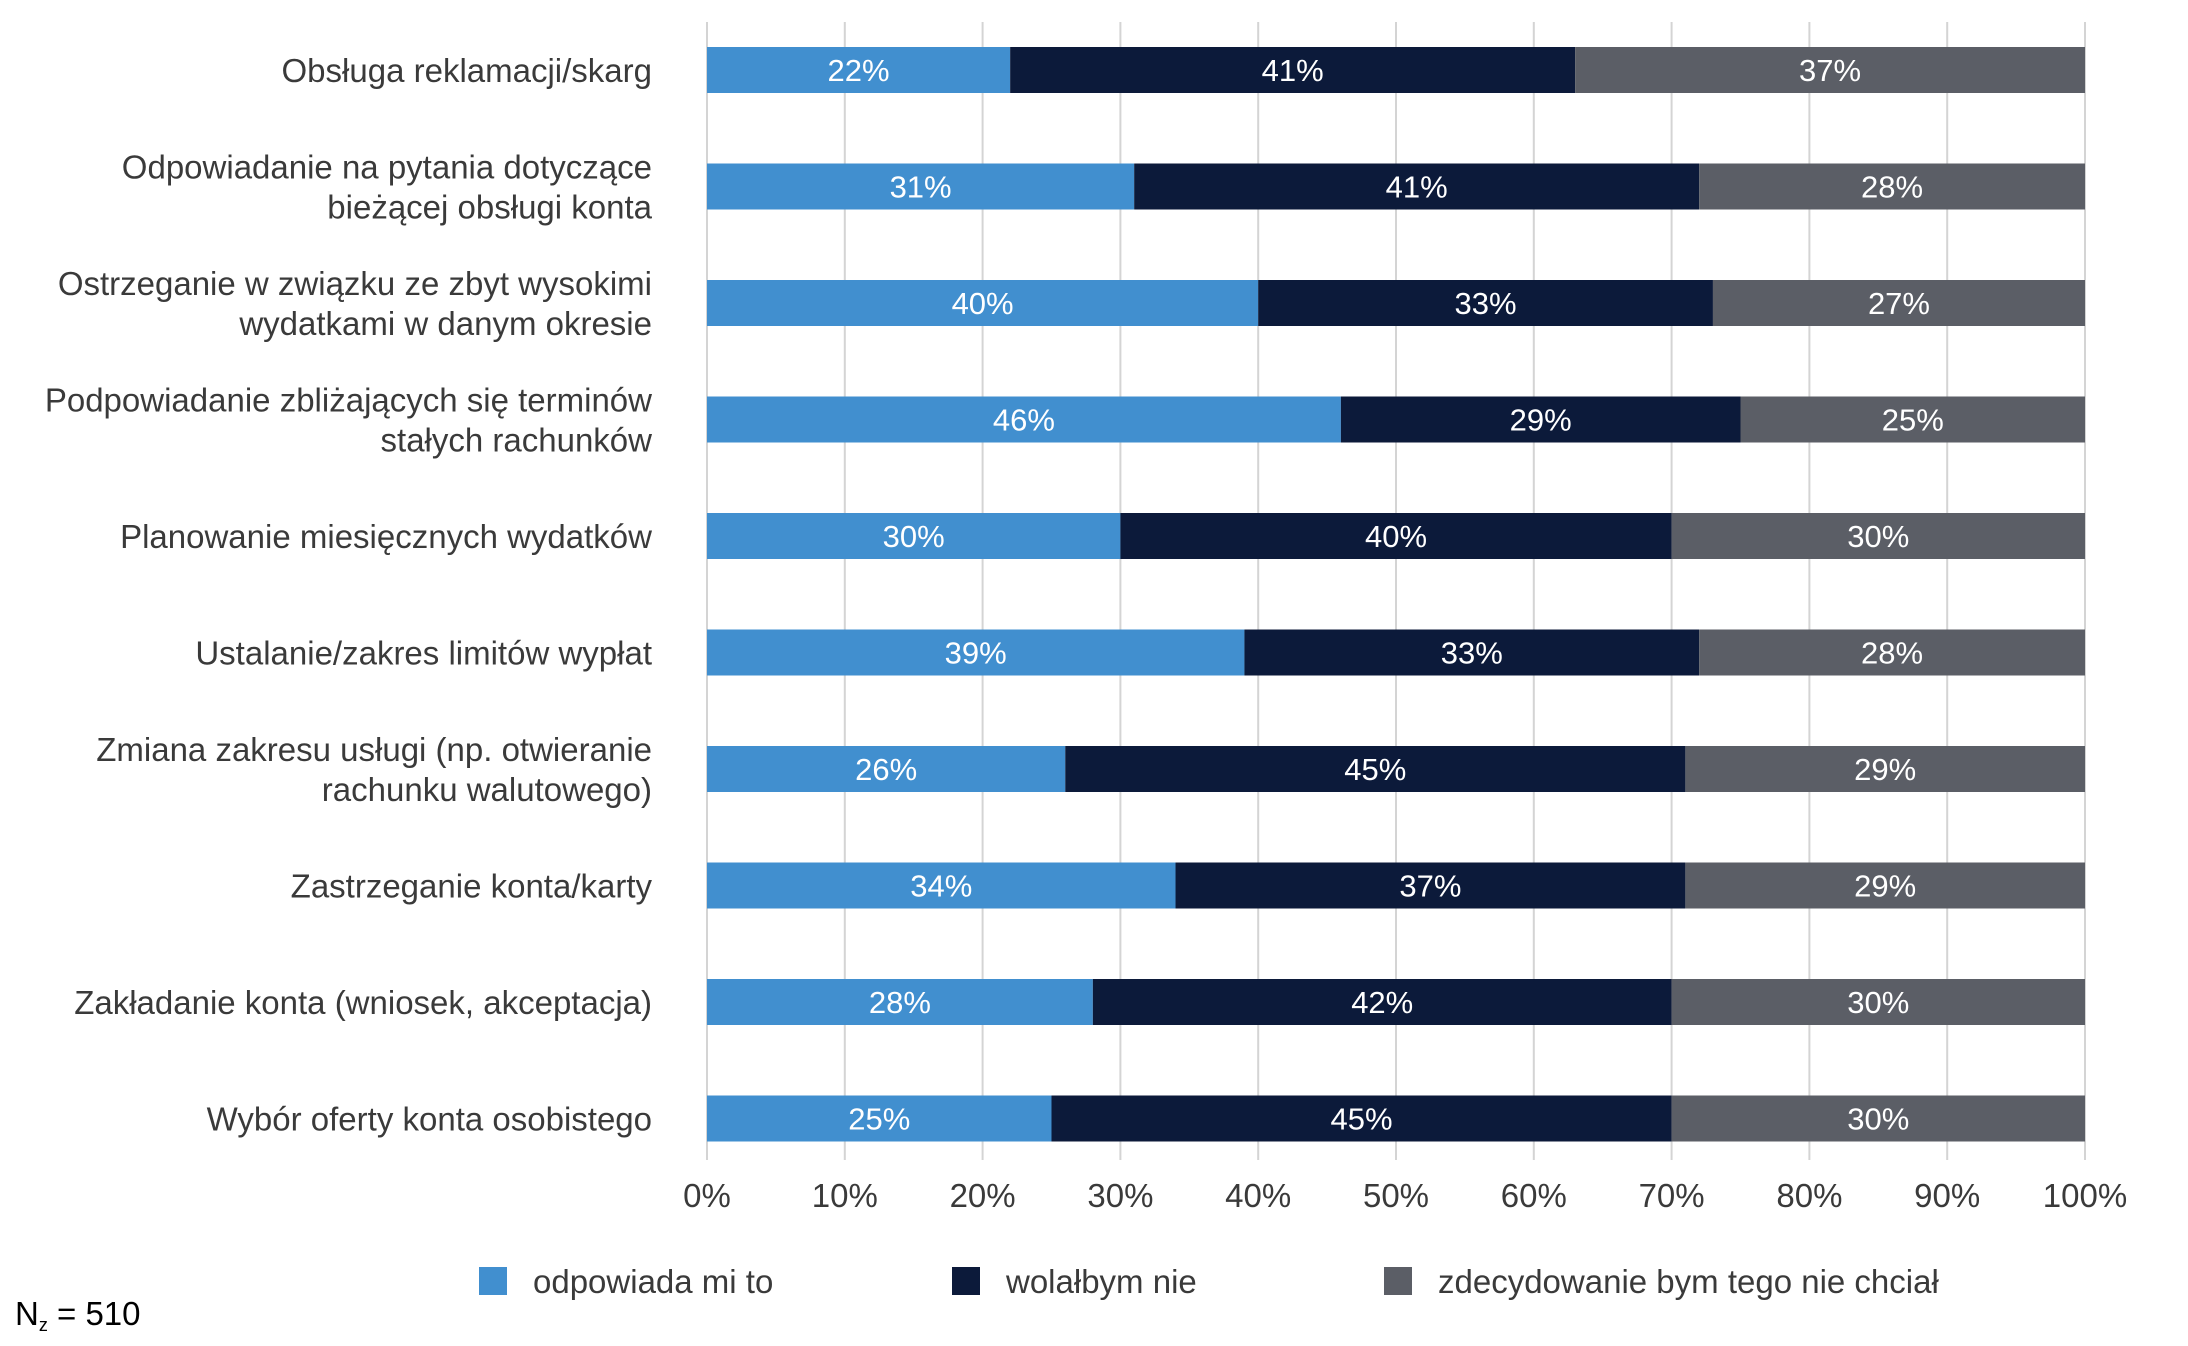  What do you see at coordinates (387, 167) in the screenshot?
I see `category-label: Odpowiadanie na pytania dotyczące` at bounding box center [387, 167].